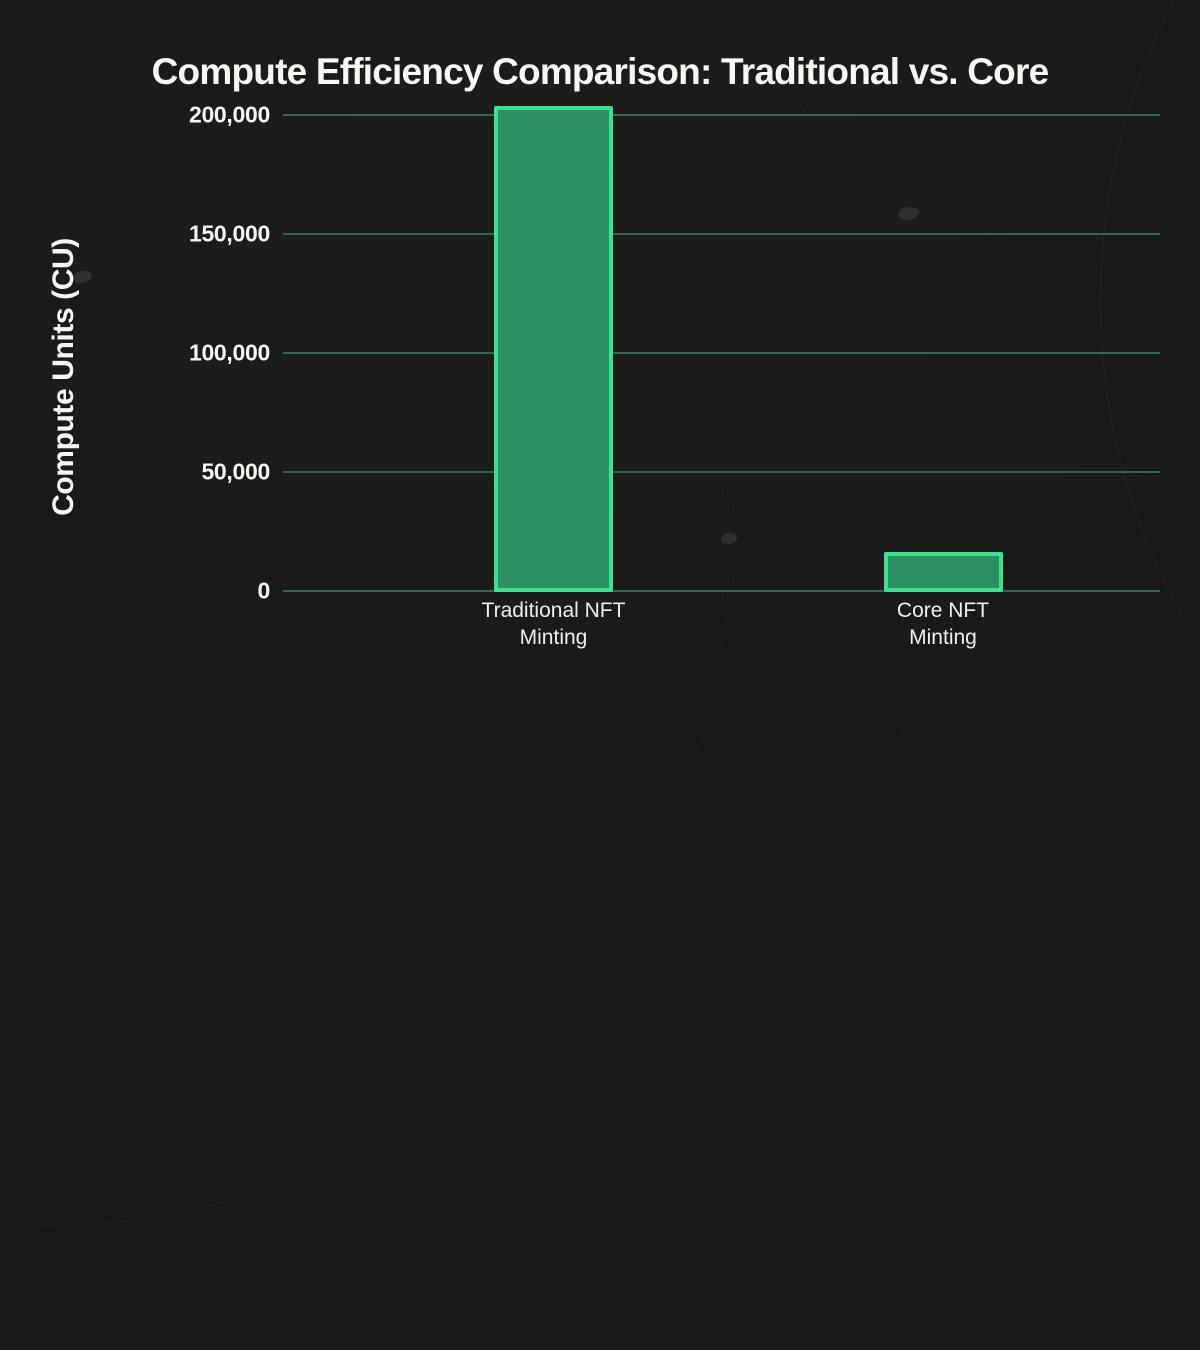 The height and width of the screenshot is (1350, 1200). I want to click on y-tick-label: 100,000, so click(229, 352).